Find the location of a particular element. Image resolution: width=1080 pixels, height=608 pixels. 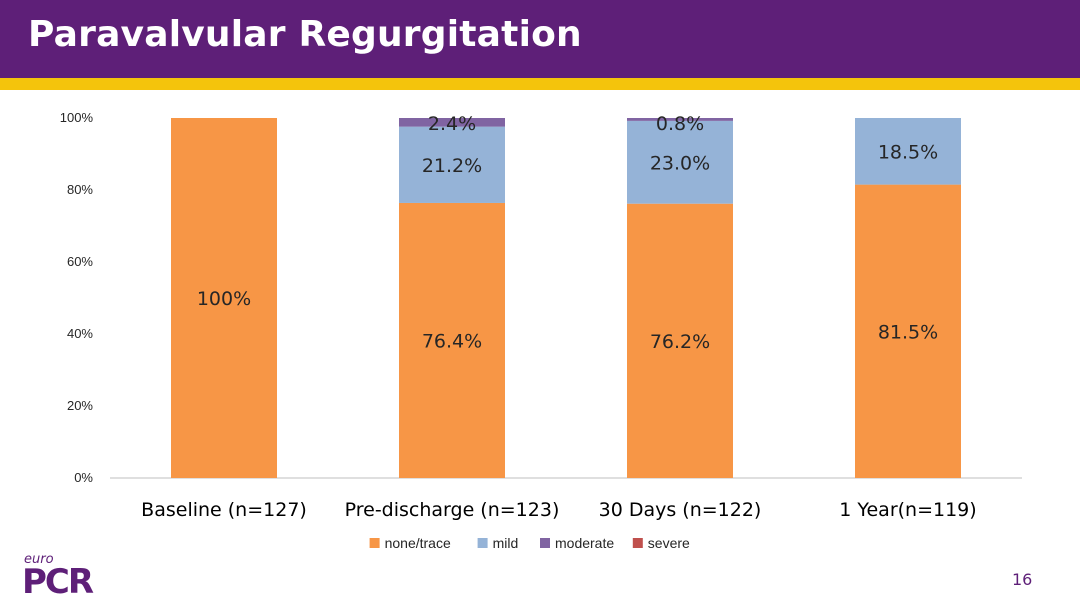

legend-label: none/trace is located at coordinates (418, 543).